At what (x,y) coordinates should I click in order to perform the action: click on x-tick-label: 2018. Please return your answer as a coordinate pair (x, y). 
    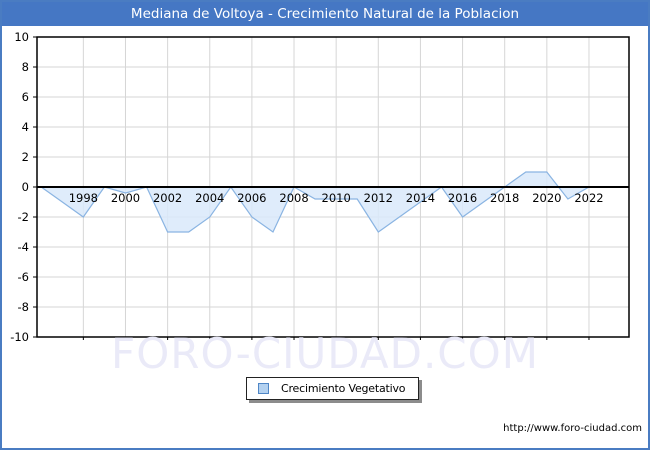
    Looking at the image, I should click on (504, 198).